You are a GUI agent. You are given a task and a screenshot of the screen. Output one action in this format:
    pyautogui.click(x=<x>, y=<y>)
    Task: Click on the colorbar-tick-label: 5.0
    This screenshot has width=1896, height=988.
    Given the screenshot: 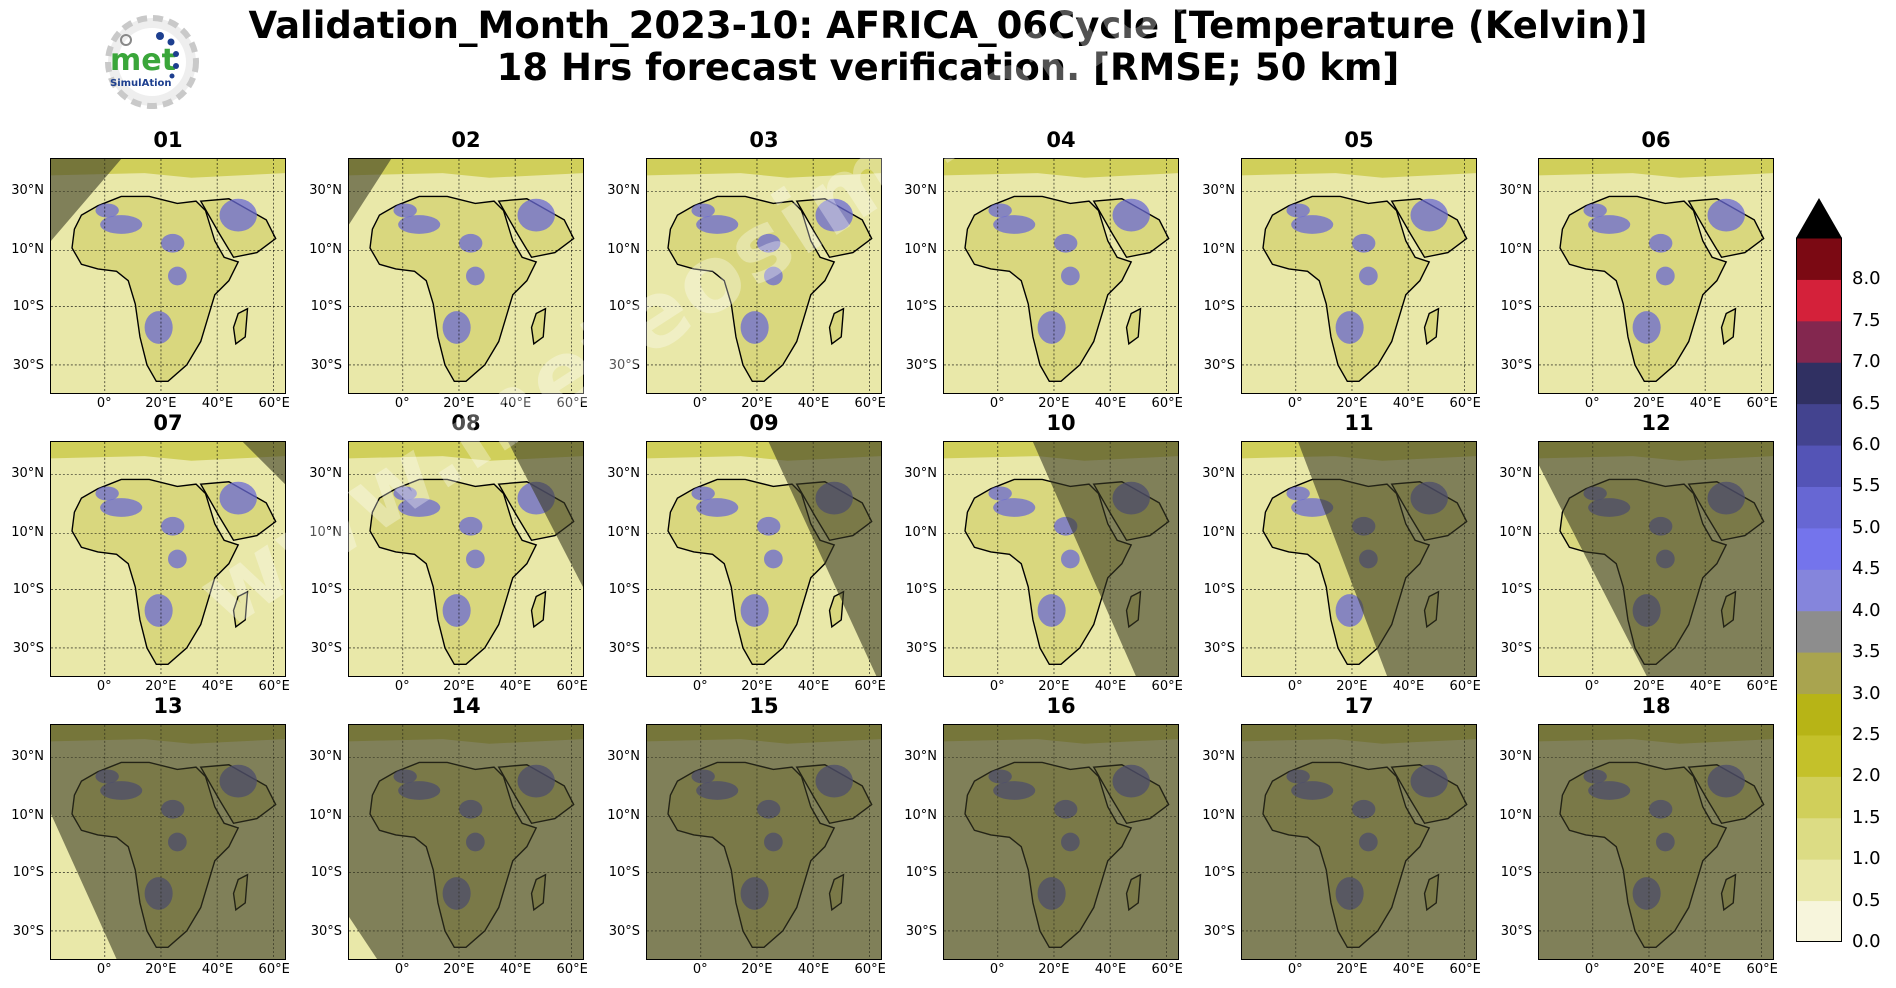 What is the action you would take?
    pyautogui.click(x=1866, y=527)
    